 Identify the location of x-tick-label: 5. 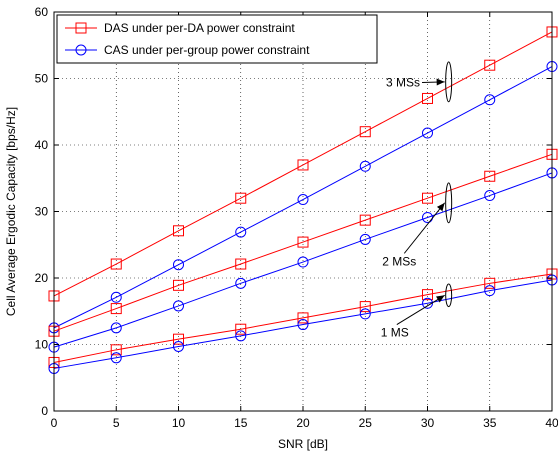
(116, 423).